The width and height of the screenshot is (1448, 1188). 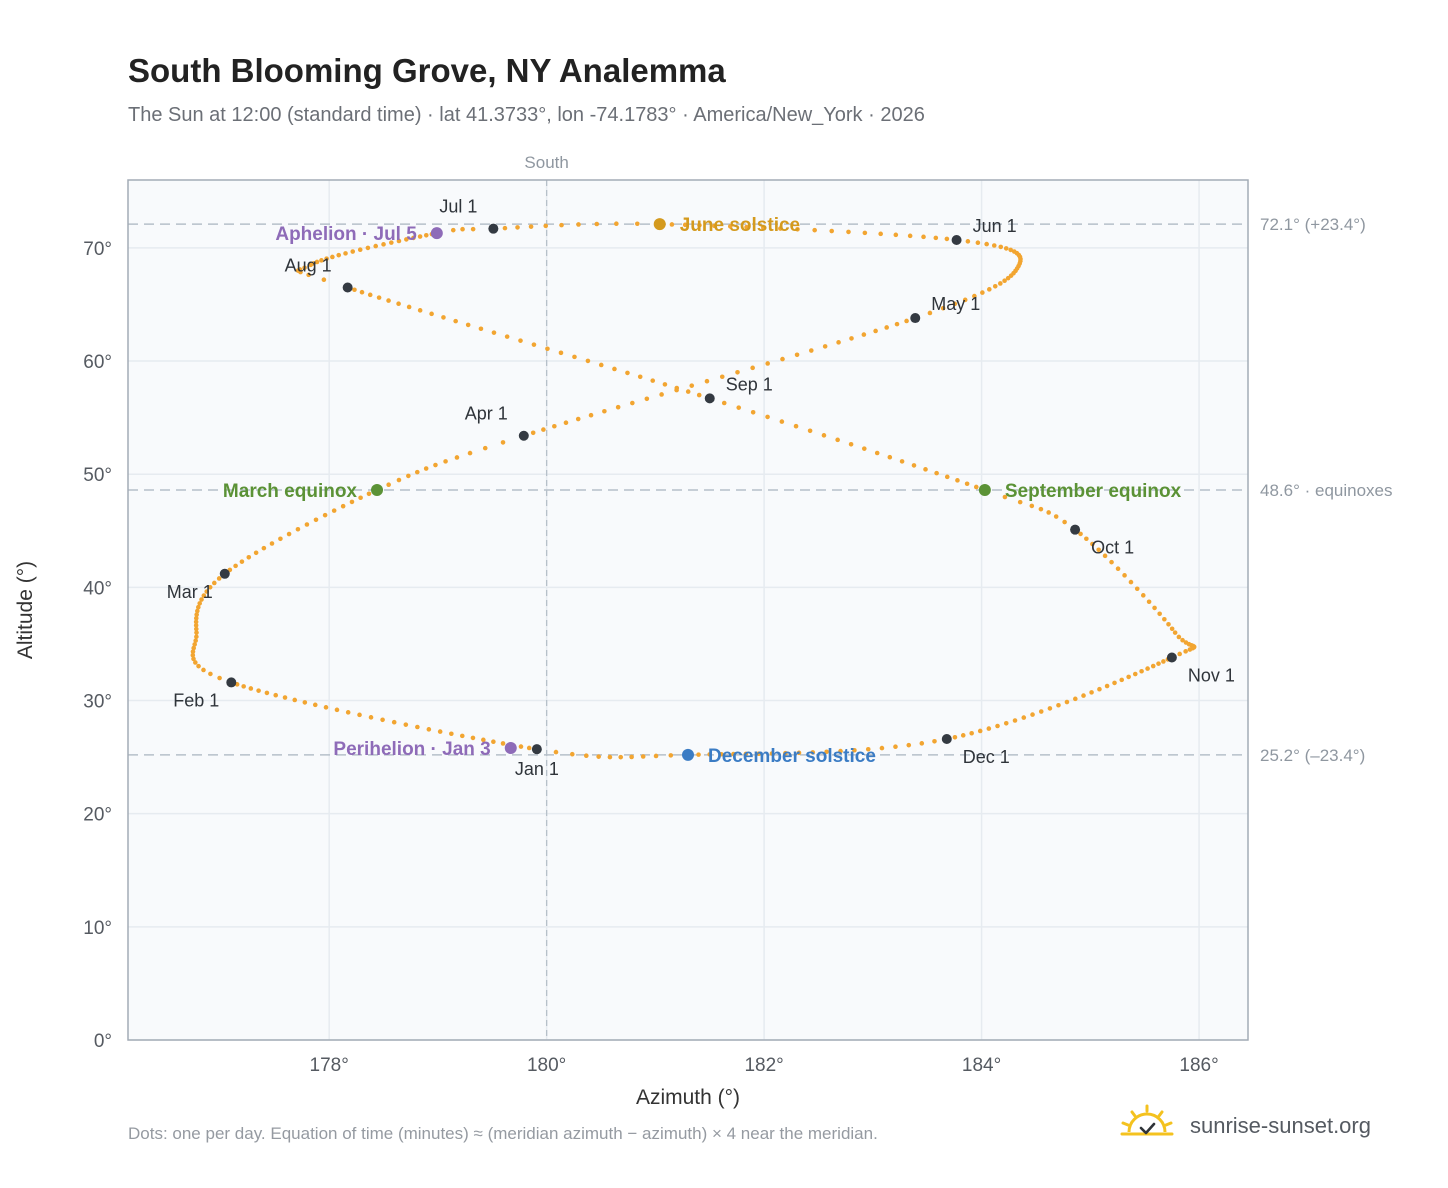 What do you see at coordinates (427, 70) in the screenshot?
I see `page-title: South Blooming Grove, NY Analemma` at bounding box center [427, 70].